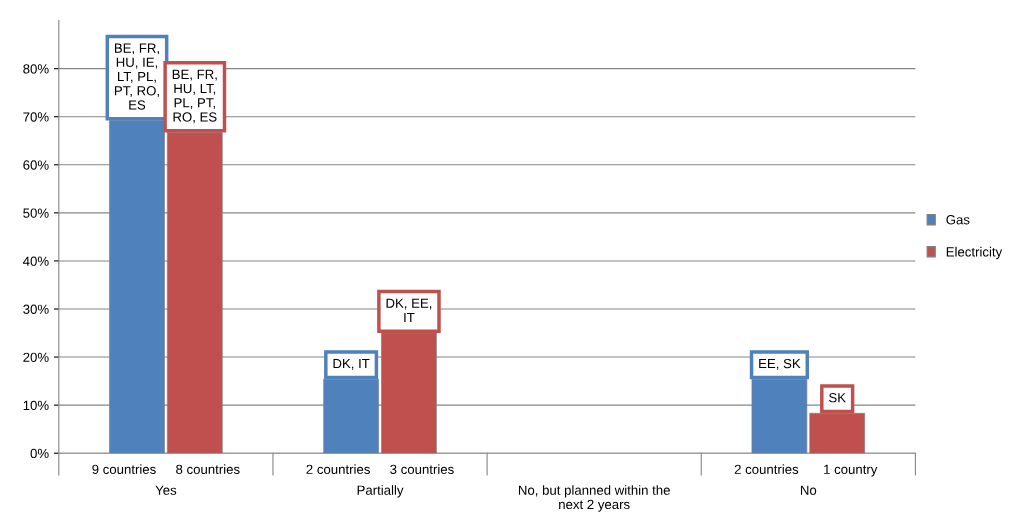 Image resolution: width=1032 pixels, height=515 pixels. What do you see at coordinates (36, 405) in the screenshot?
I see `y-tick-label: 10%` at bounding box center [36, 405].